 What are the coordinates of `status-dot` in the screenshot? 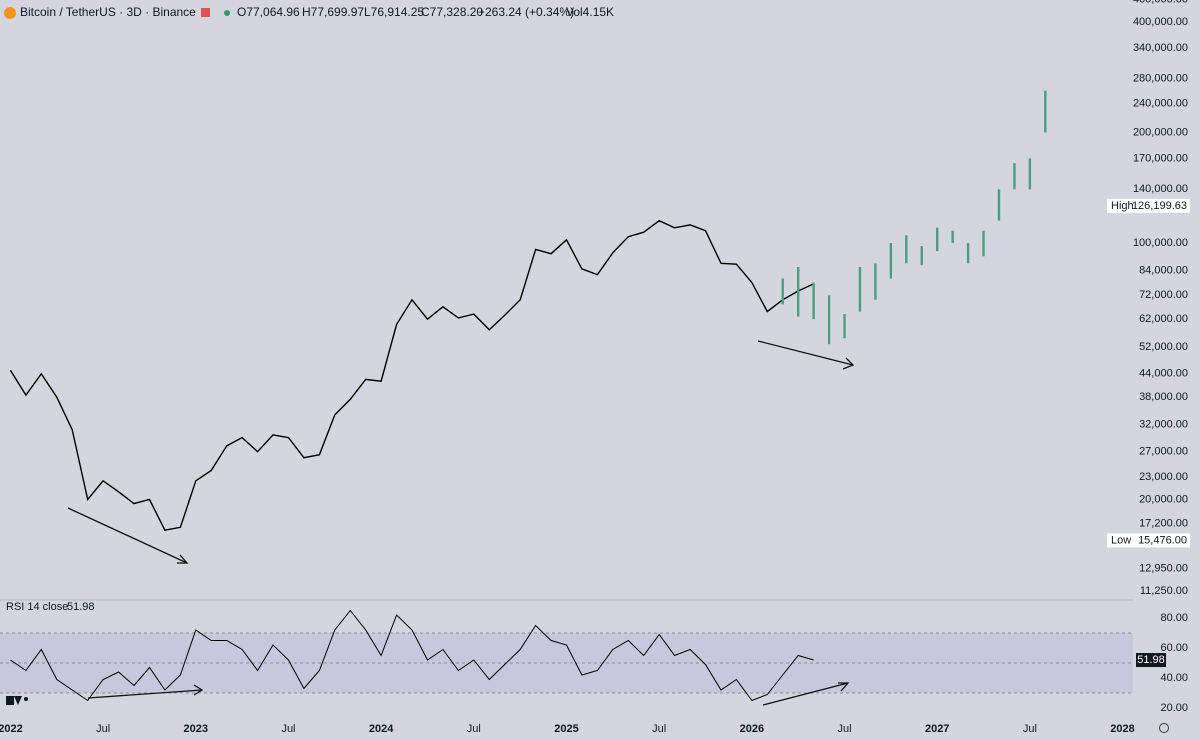 It's located at (227, 13).